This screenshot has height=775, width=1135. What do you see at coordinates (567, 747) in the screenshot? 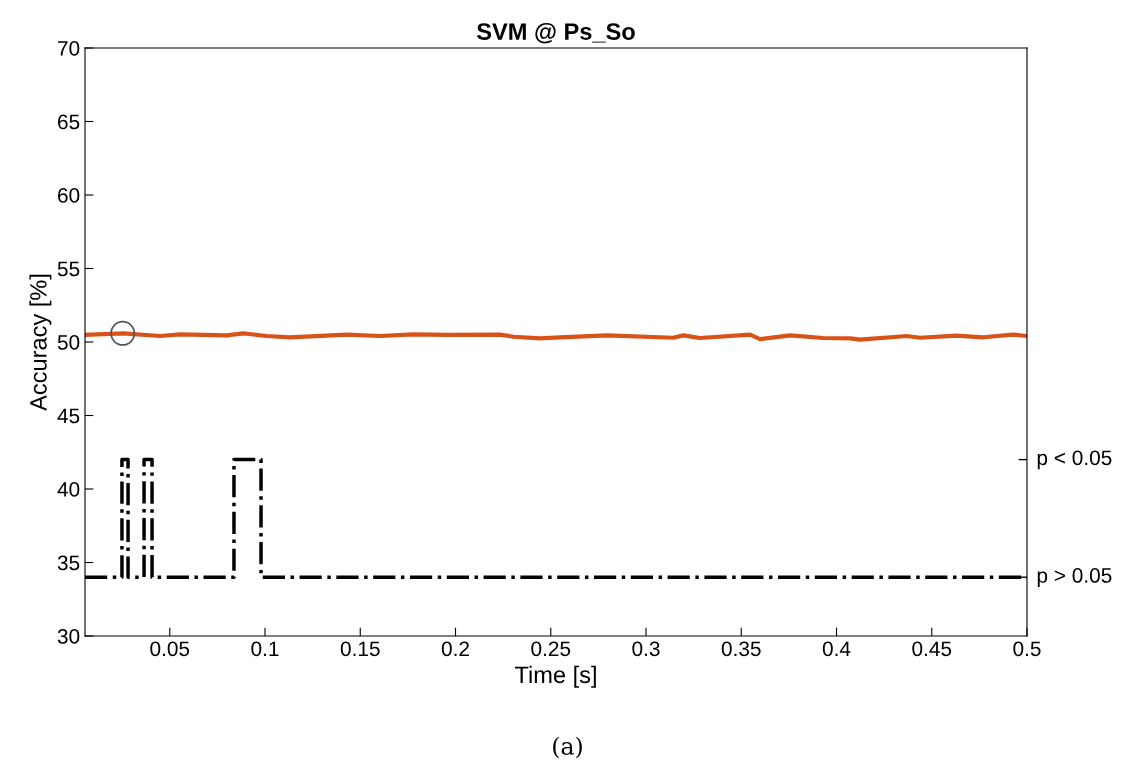
I see `text: (a)` at bounding box center [567, 747].